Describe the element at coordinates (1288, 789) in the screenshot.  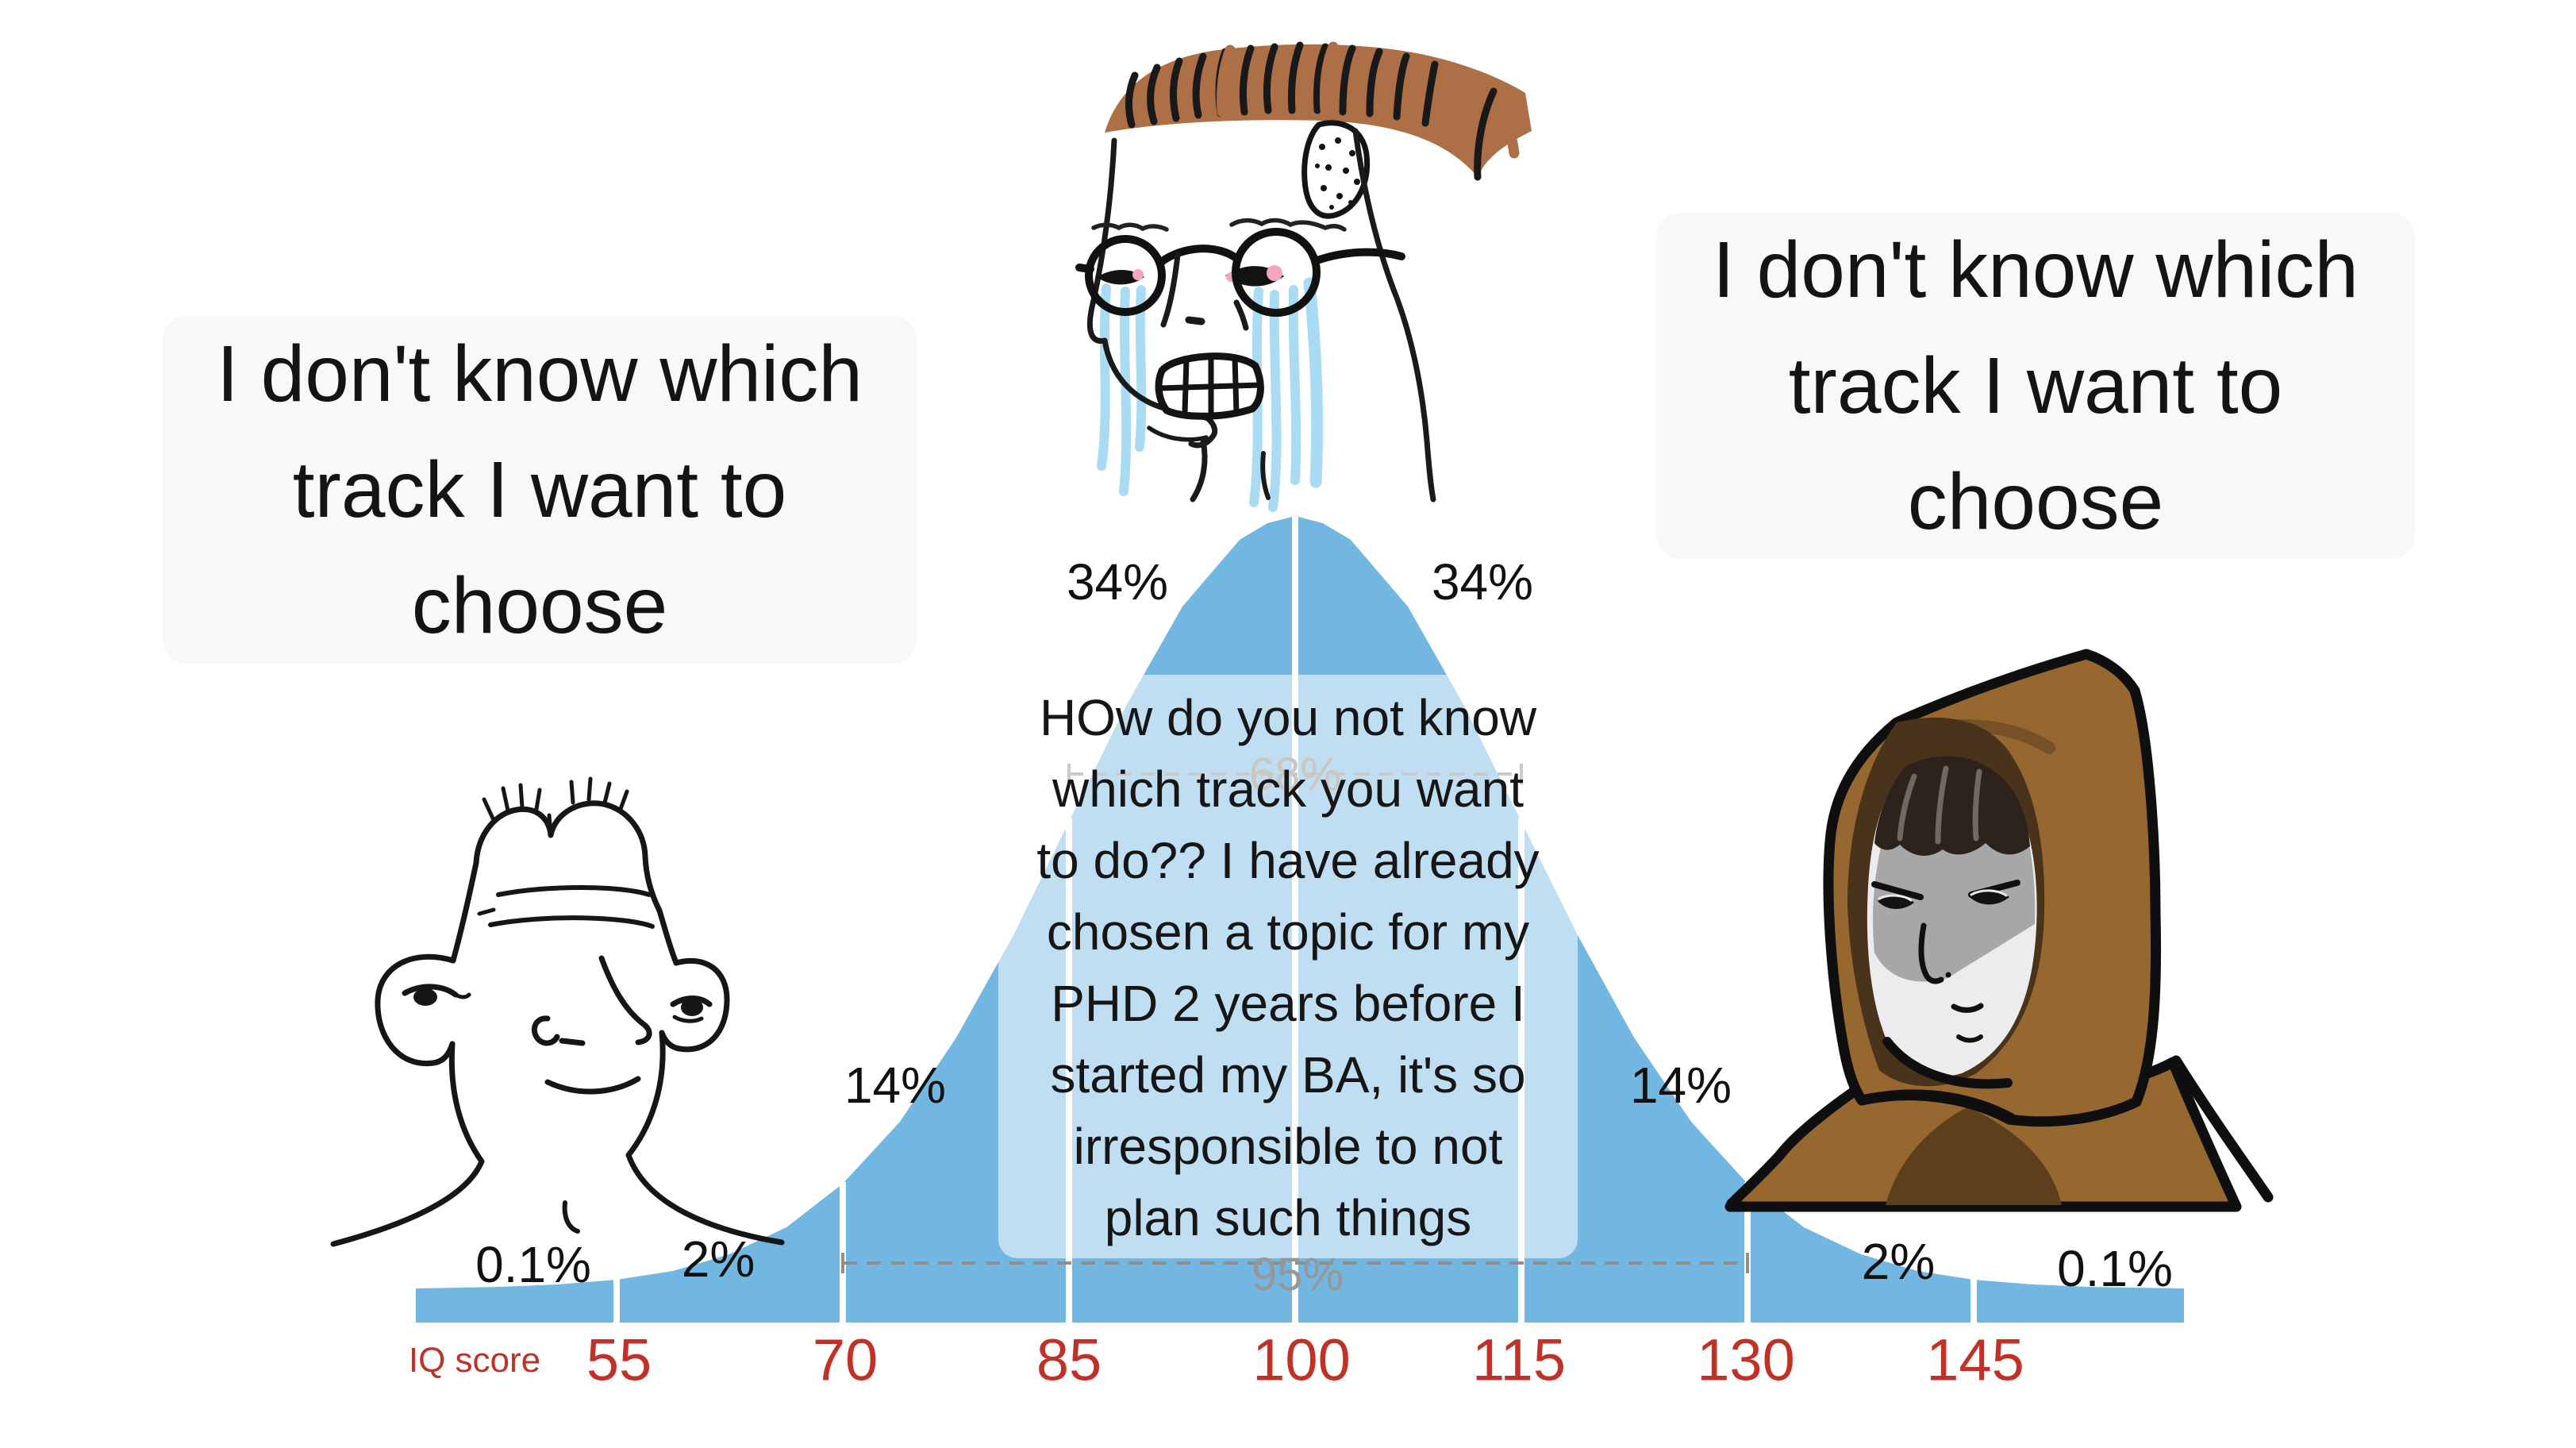
I see `rant-line: which track you want` at that location.